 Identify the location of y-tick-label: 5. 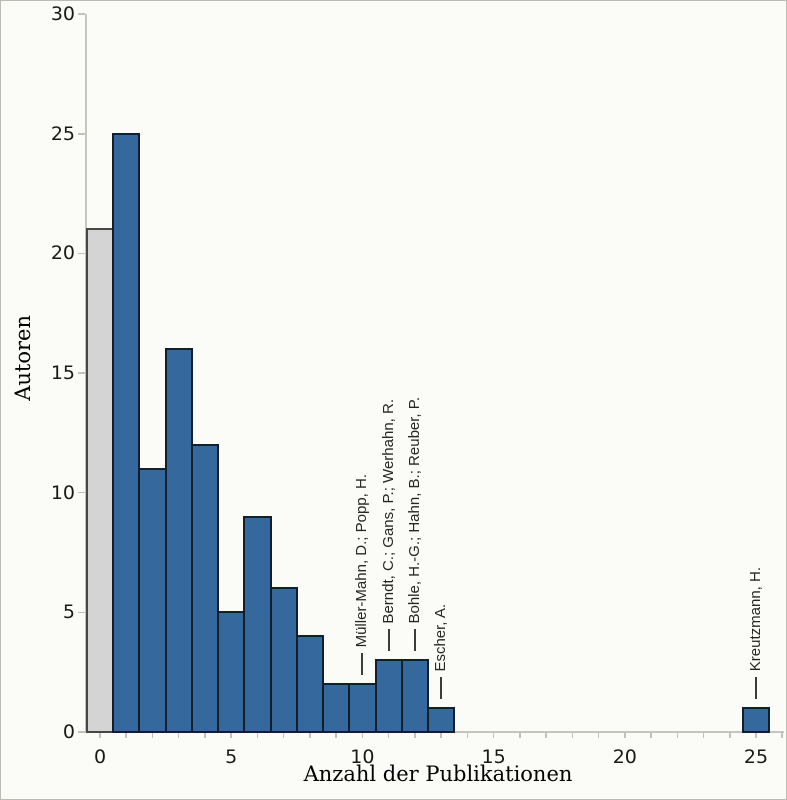
(68, 612).